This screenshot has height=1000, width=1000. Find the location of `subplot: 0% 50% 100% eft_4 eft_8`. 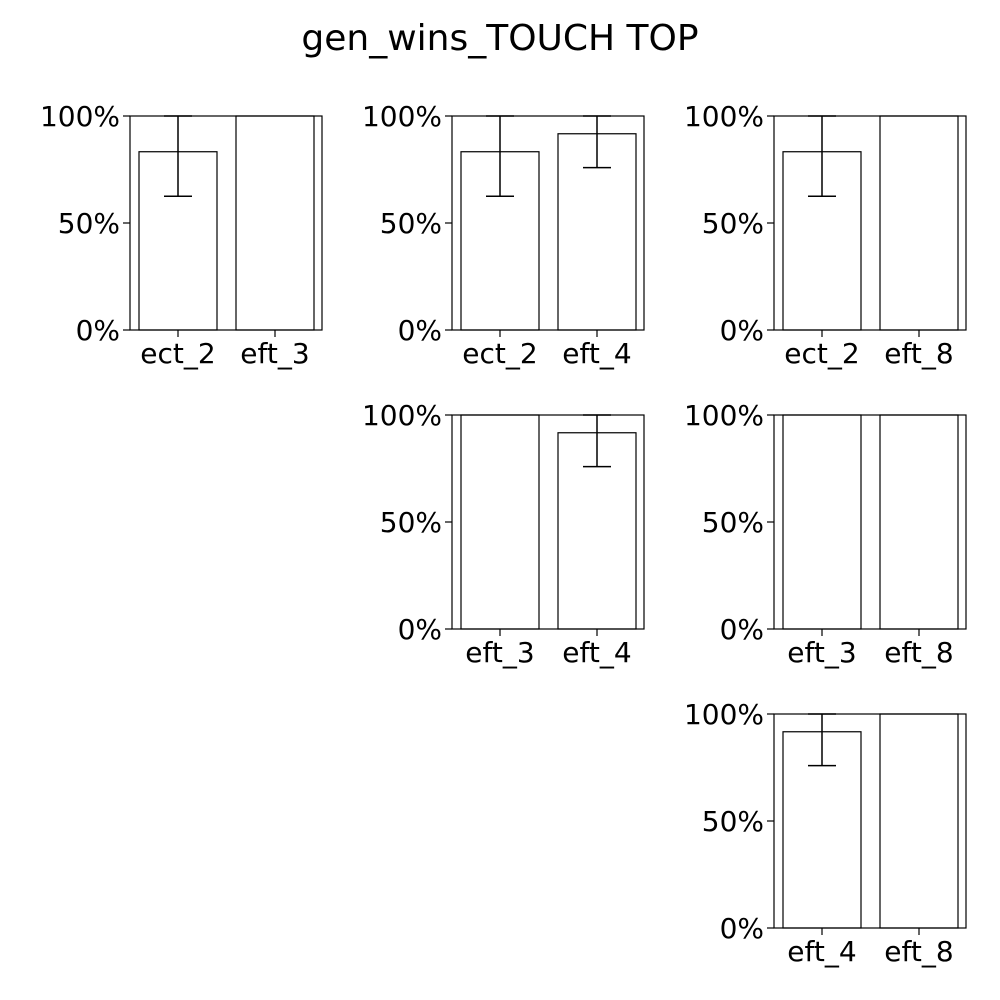

subplot: 0% 50% 100% eft_4 eft_8 is located at coordinates (825, 833).